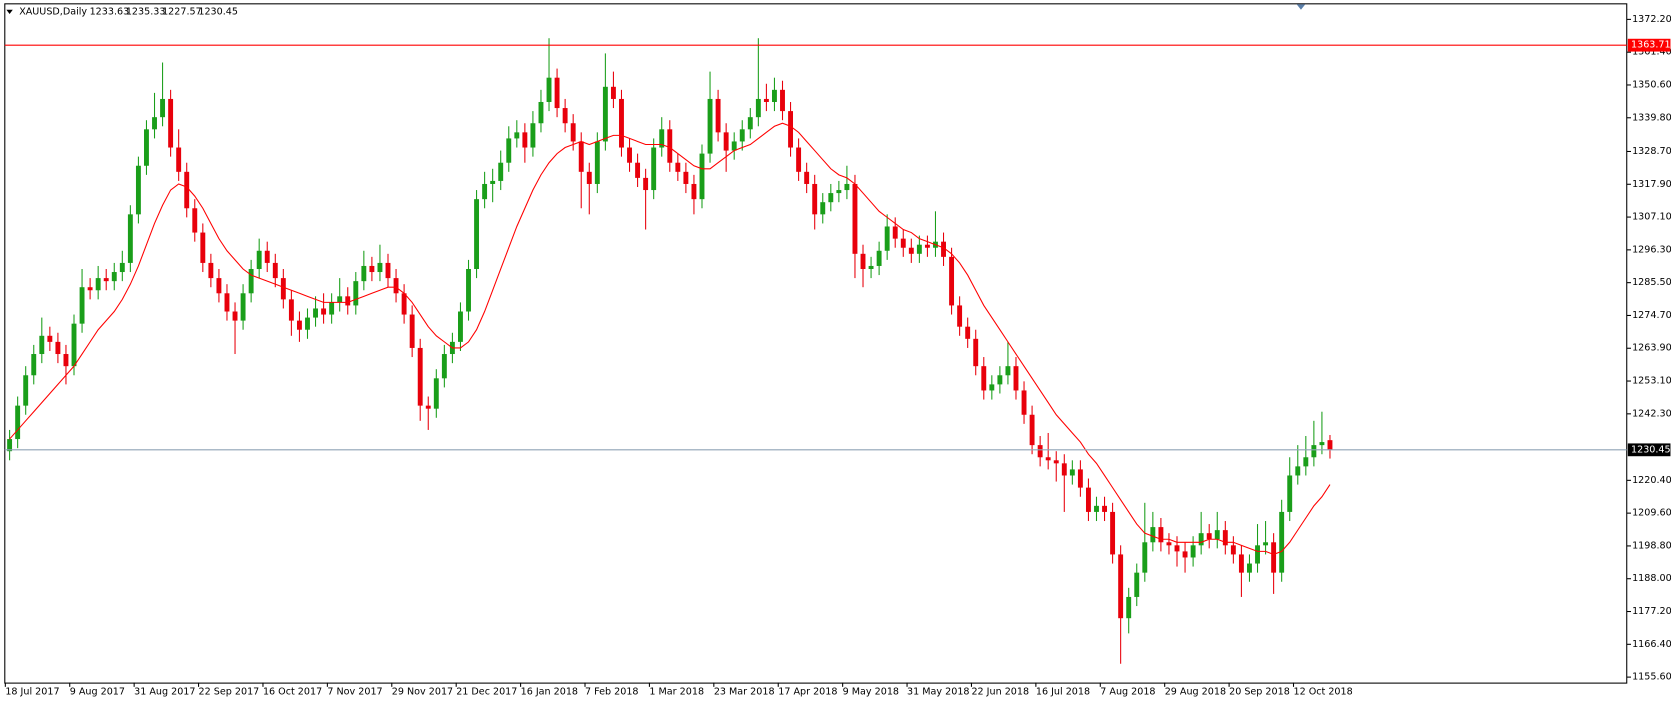  Describe the element at coordinates (146, 11) in the screenshot. I see `high-value: 1235.33` at that location.